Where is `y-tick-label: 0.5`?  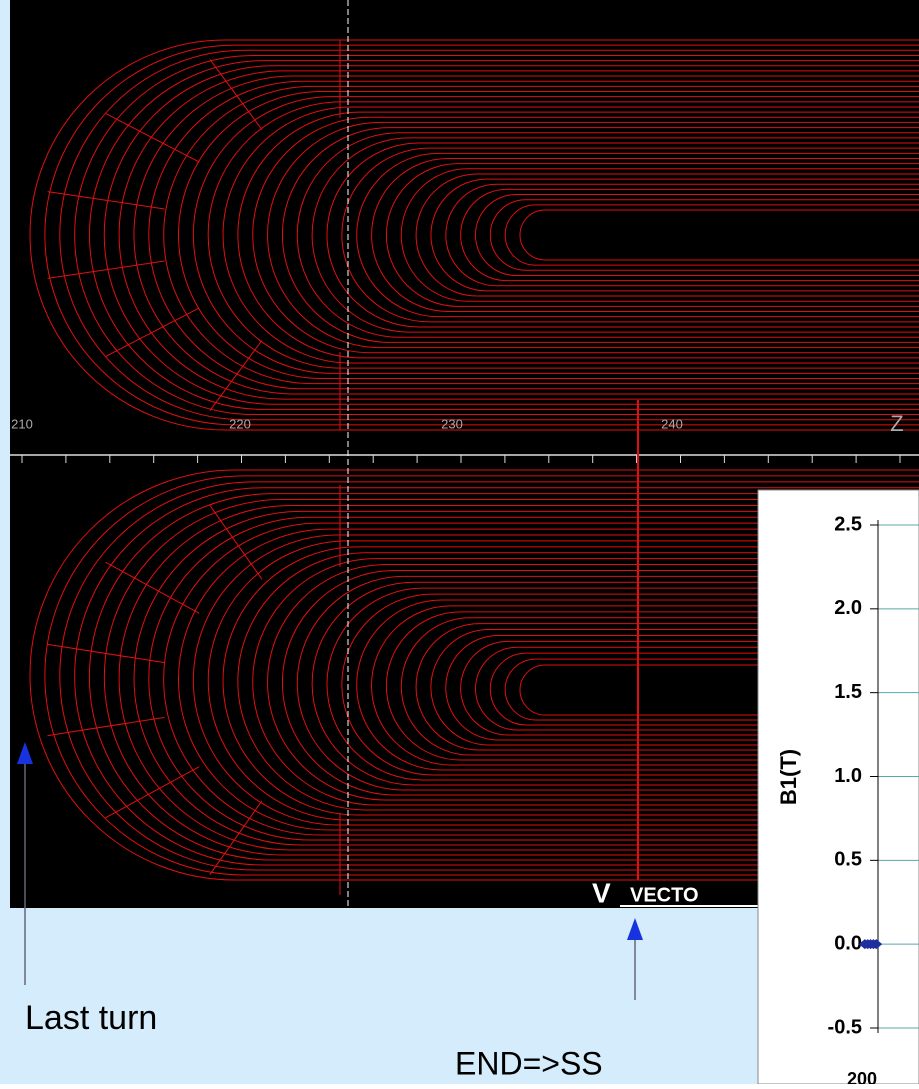
y-tick-label: 0.5 is located at coordinates (848, 860).